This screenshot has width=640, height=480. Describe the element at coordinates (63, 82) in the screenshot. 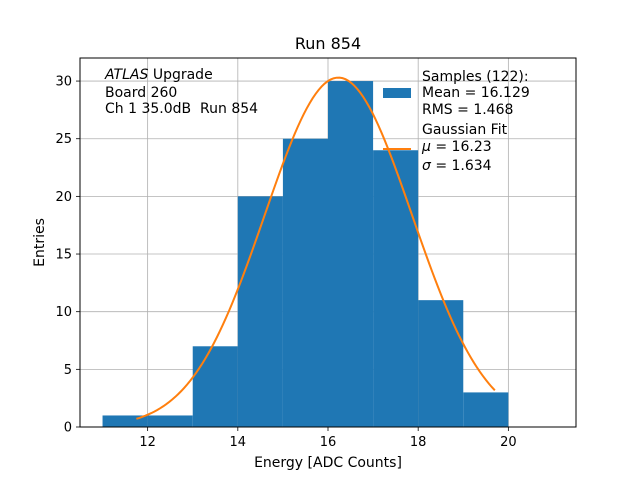

I see `y-tick-label: 30` at that location.